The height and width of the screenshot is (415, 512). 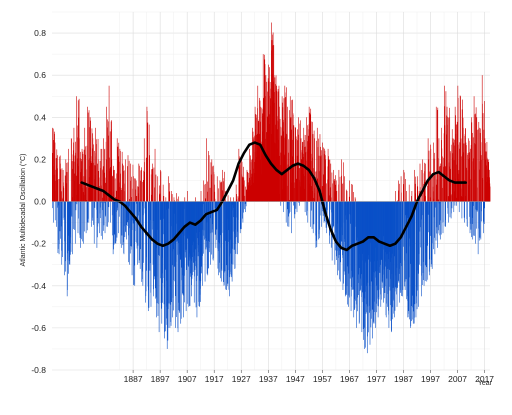 What do you see at coordinates (485, 383) in the screenshot?
I see `x-axis-title: Year` at bounding box center [485, 383].